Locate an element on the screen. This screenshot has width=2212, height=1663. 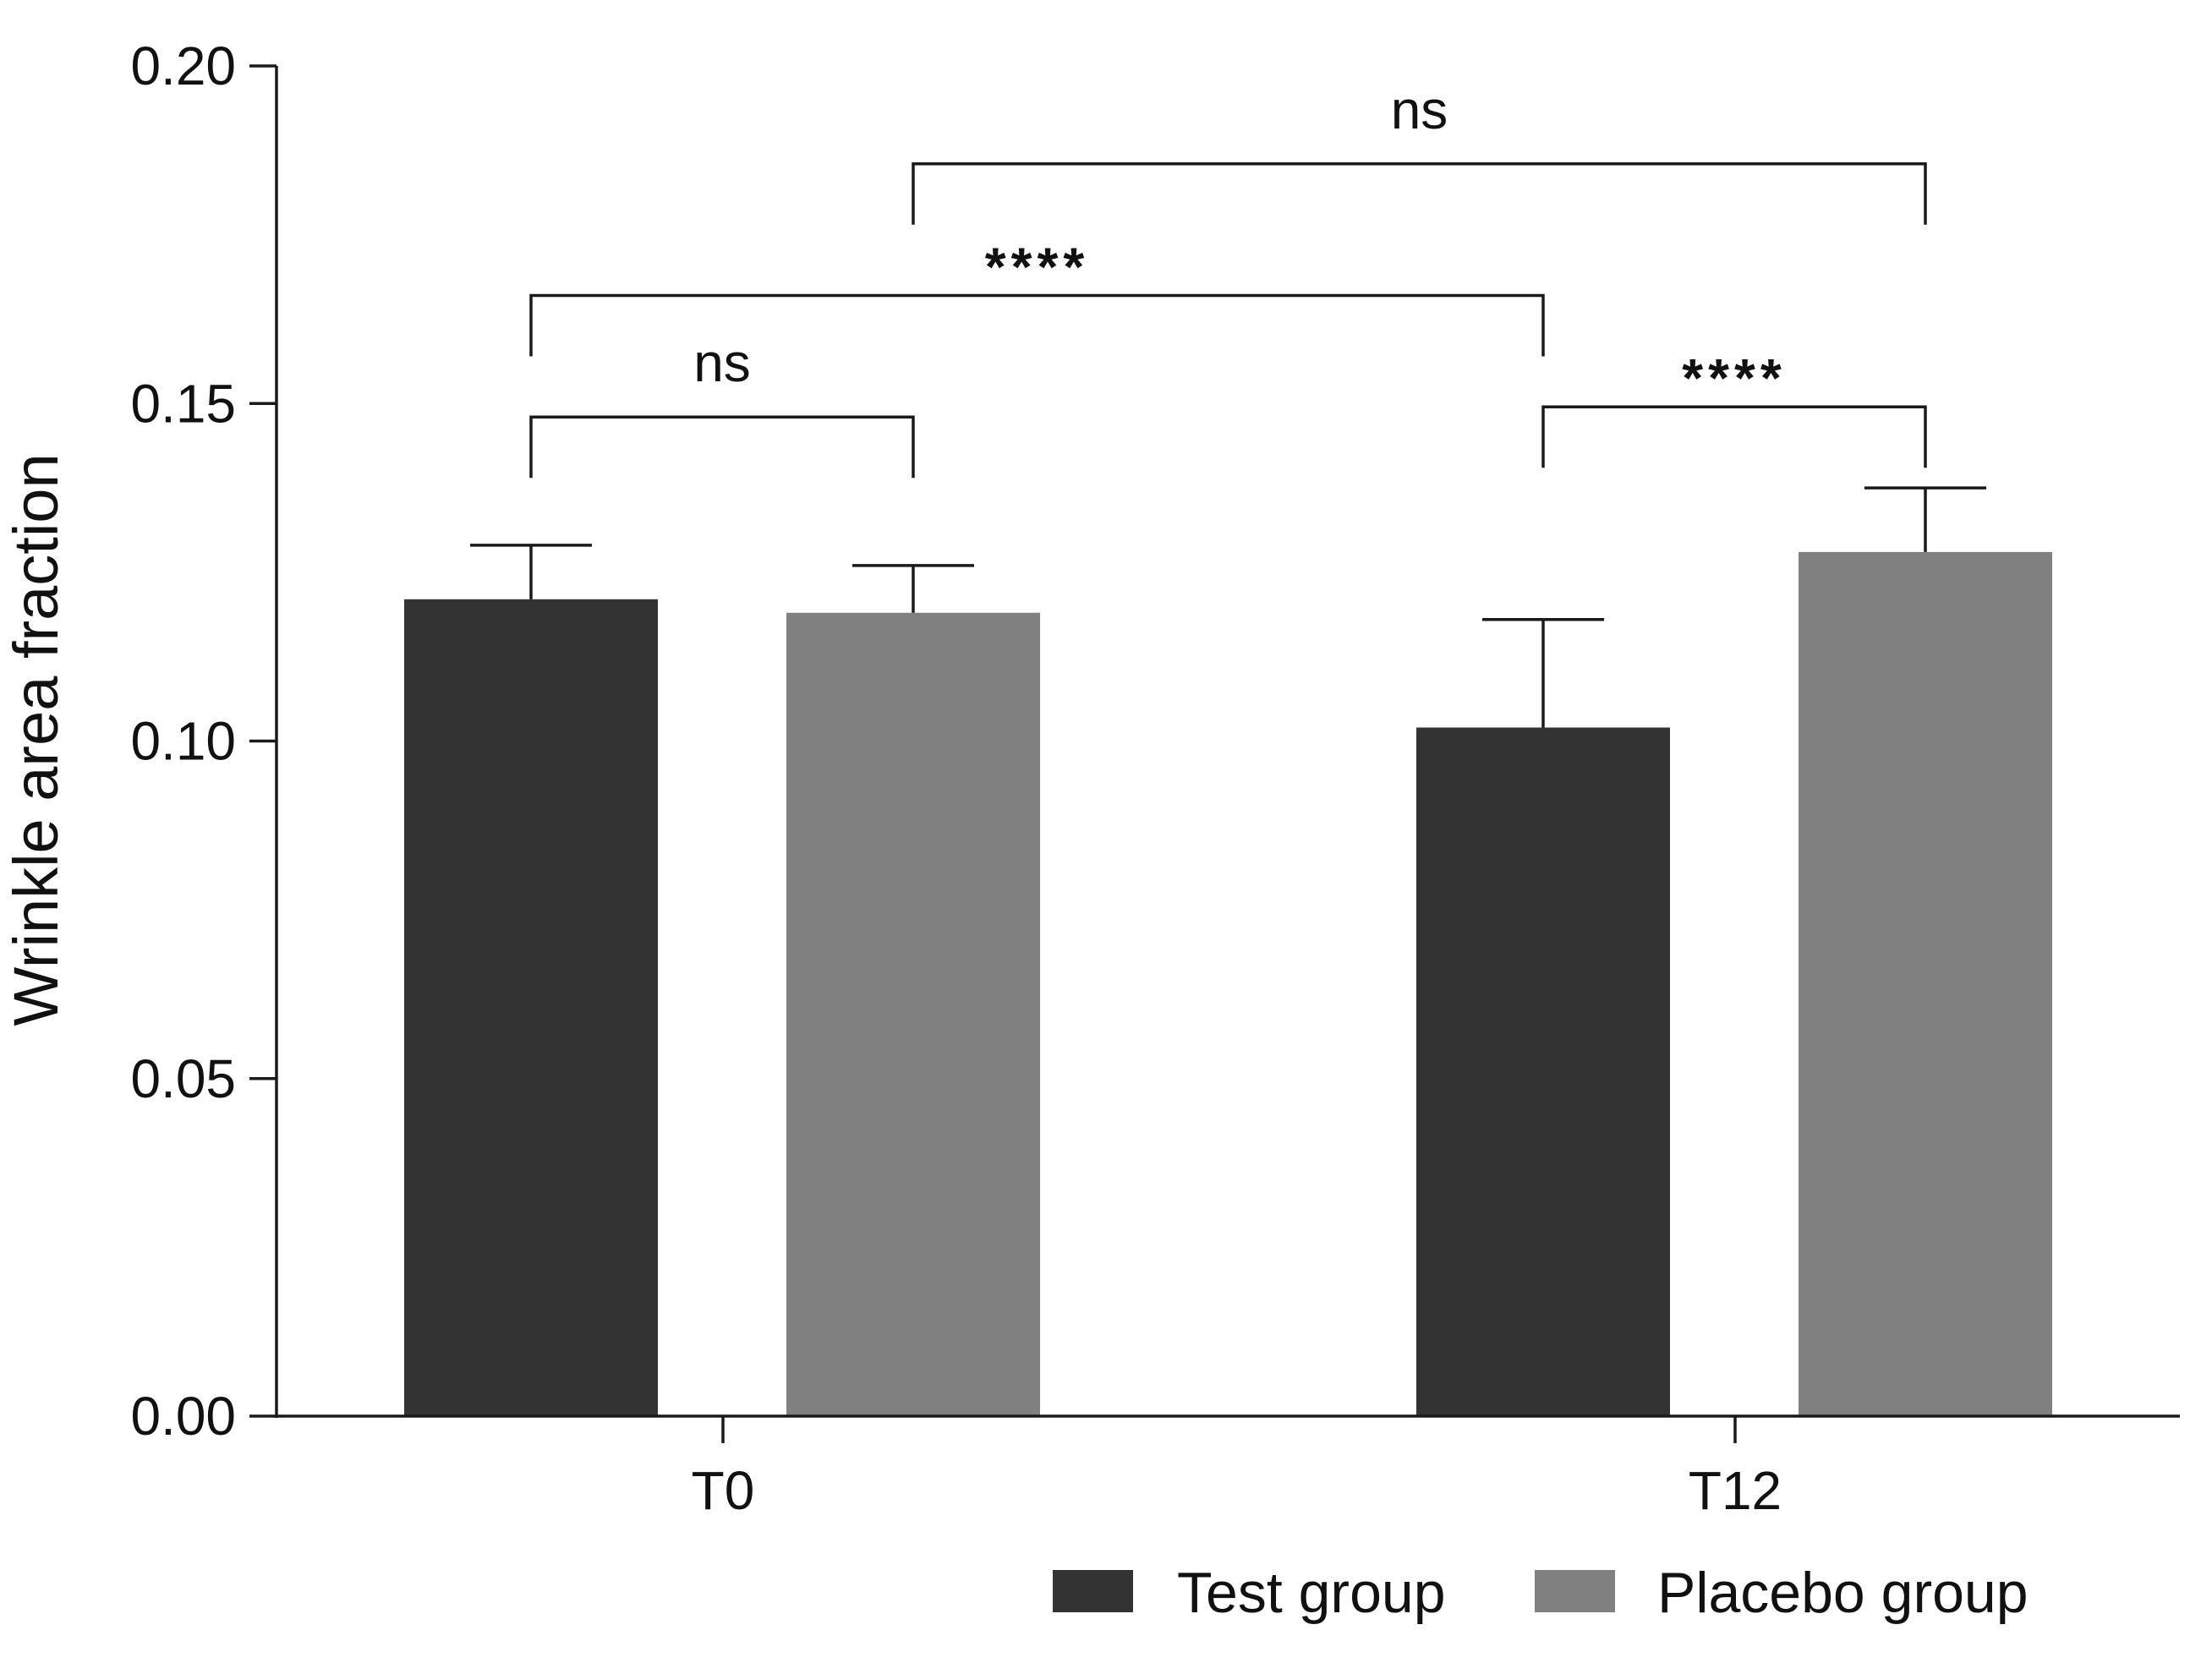
bar-t12-placebo-group is located at coordinates (1926, 983).